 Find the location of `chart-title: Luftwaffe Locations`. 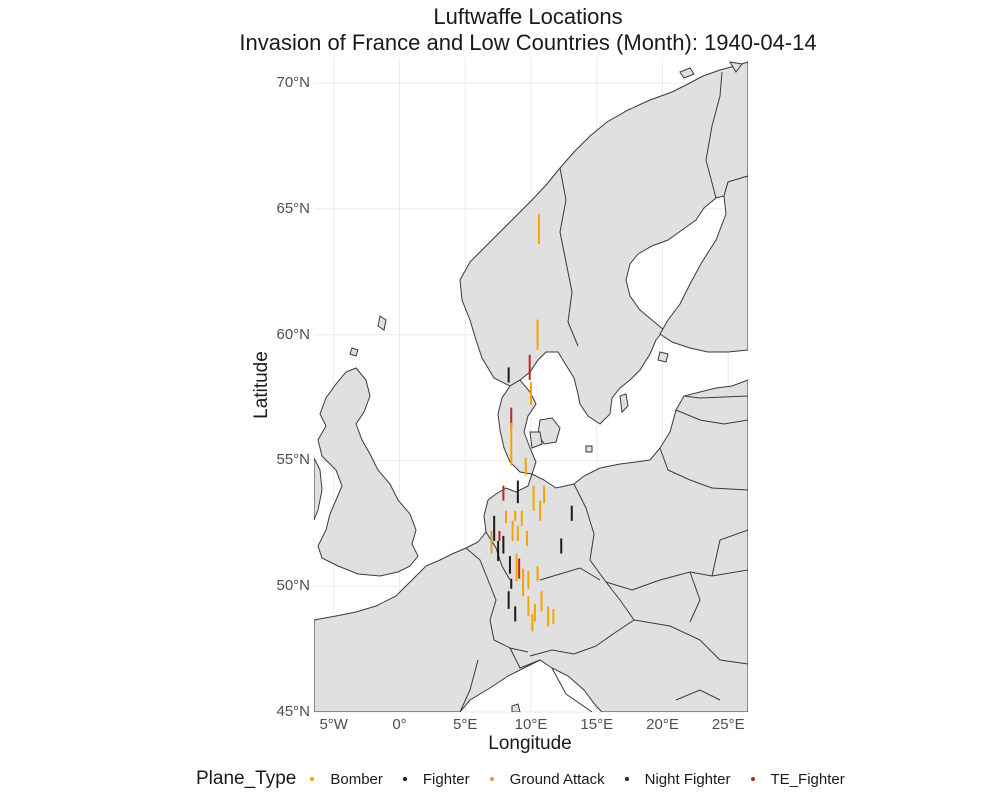

chart-title: Luftwaffe Locations is located at coordinates (528, 16).